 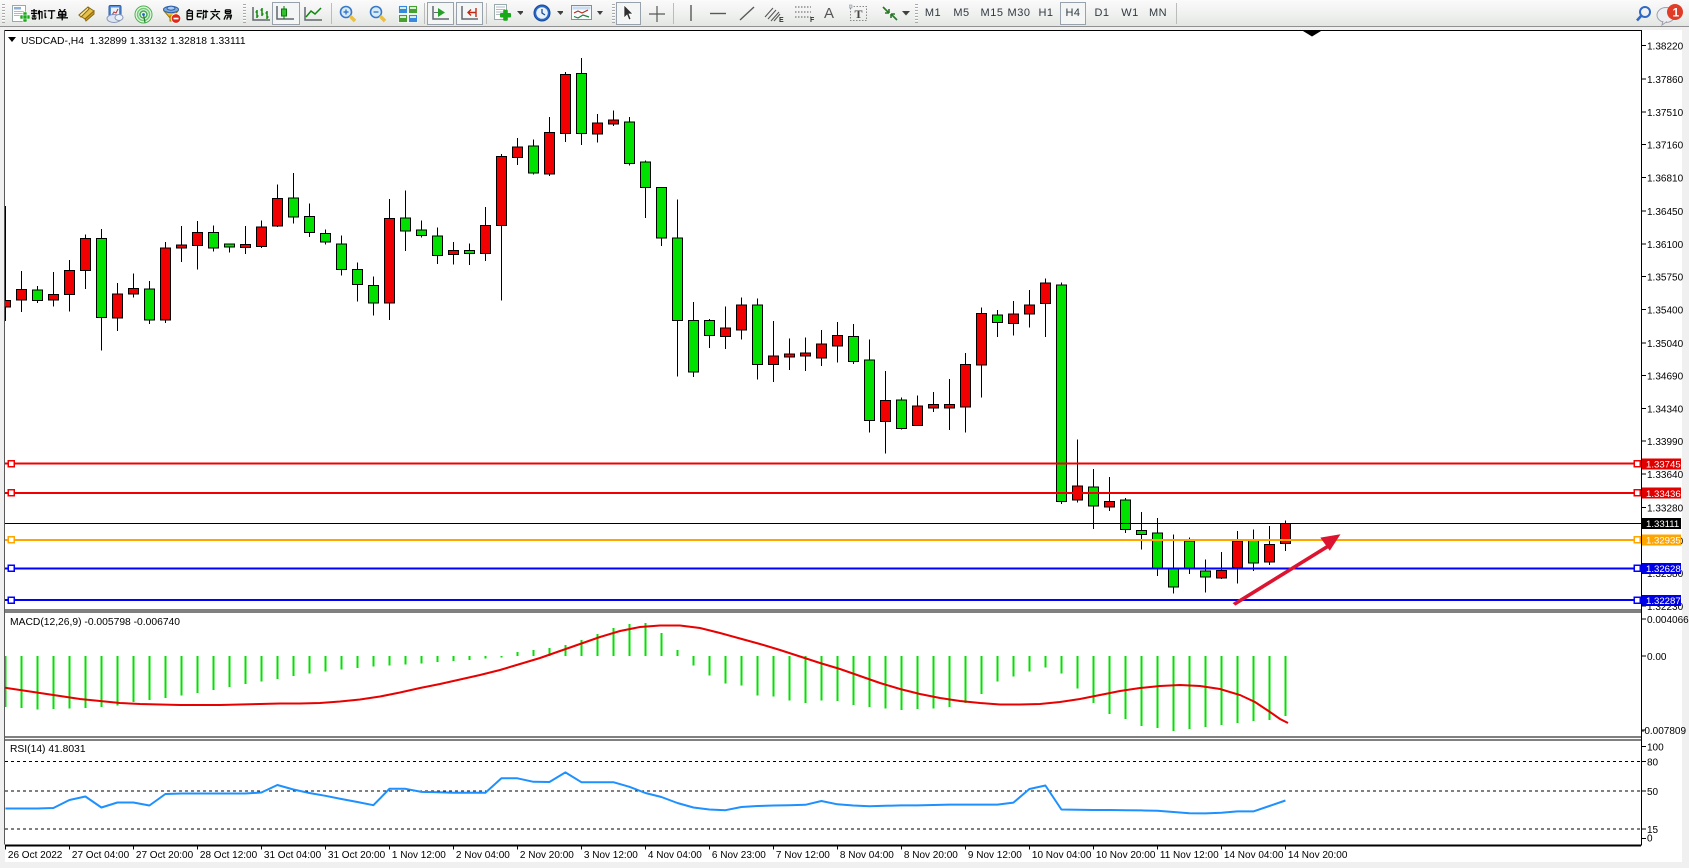 What do you see at coordinates (48, 749) in the screenshot?
I see `svg-text: RSI(14) 41.8031` at bounding box center [48, 749].